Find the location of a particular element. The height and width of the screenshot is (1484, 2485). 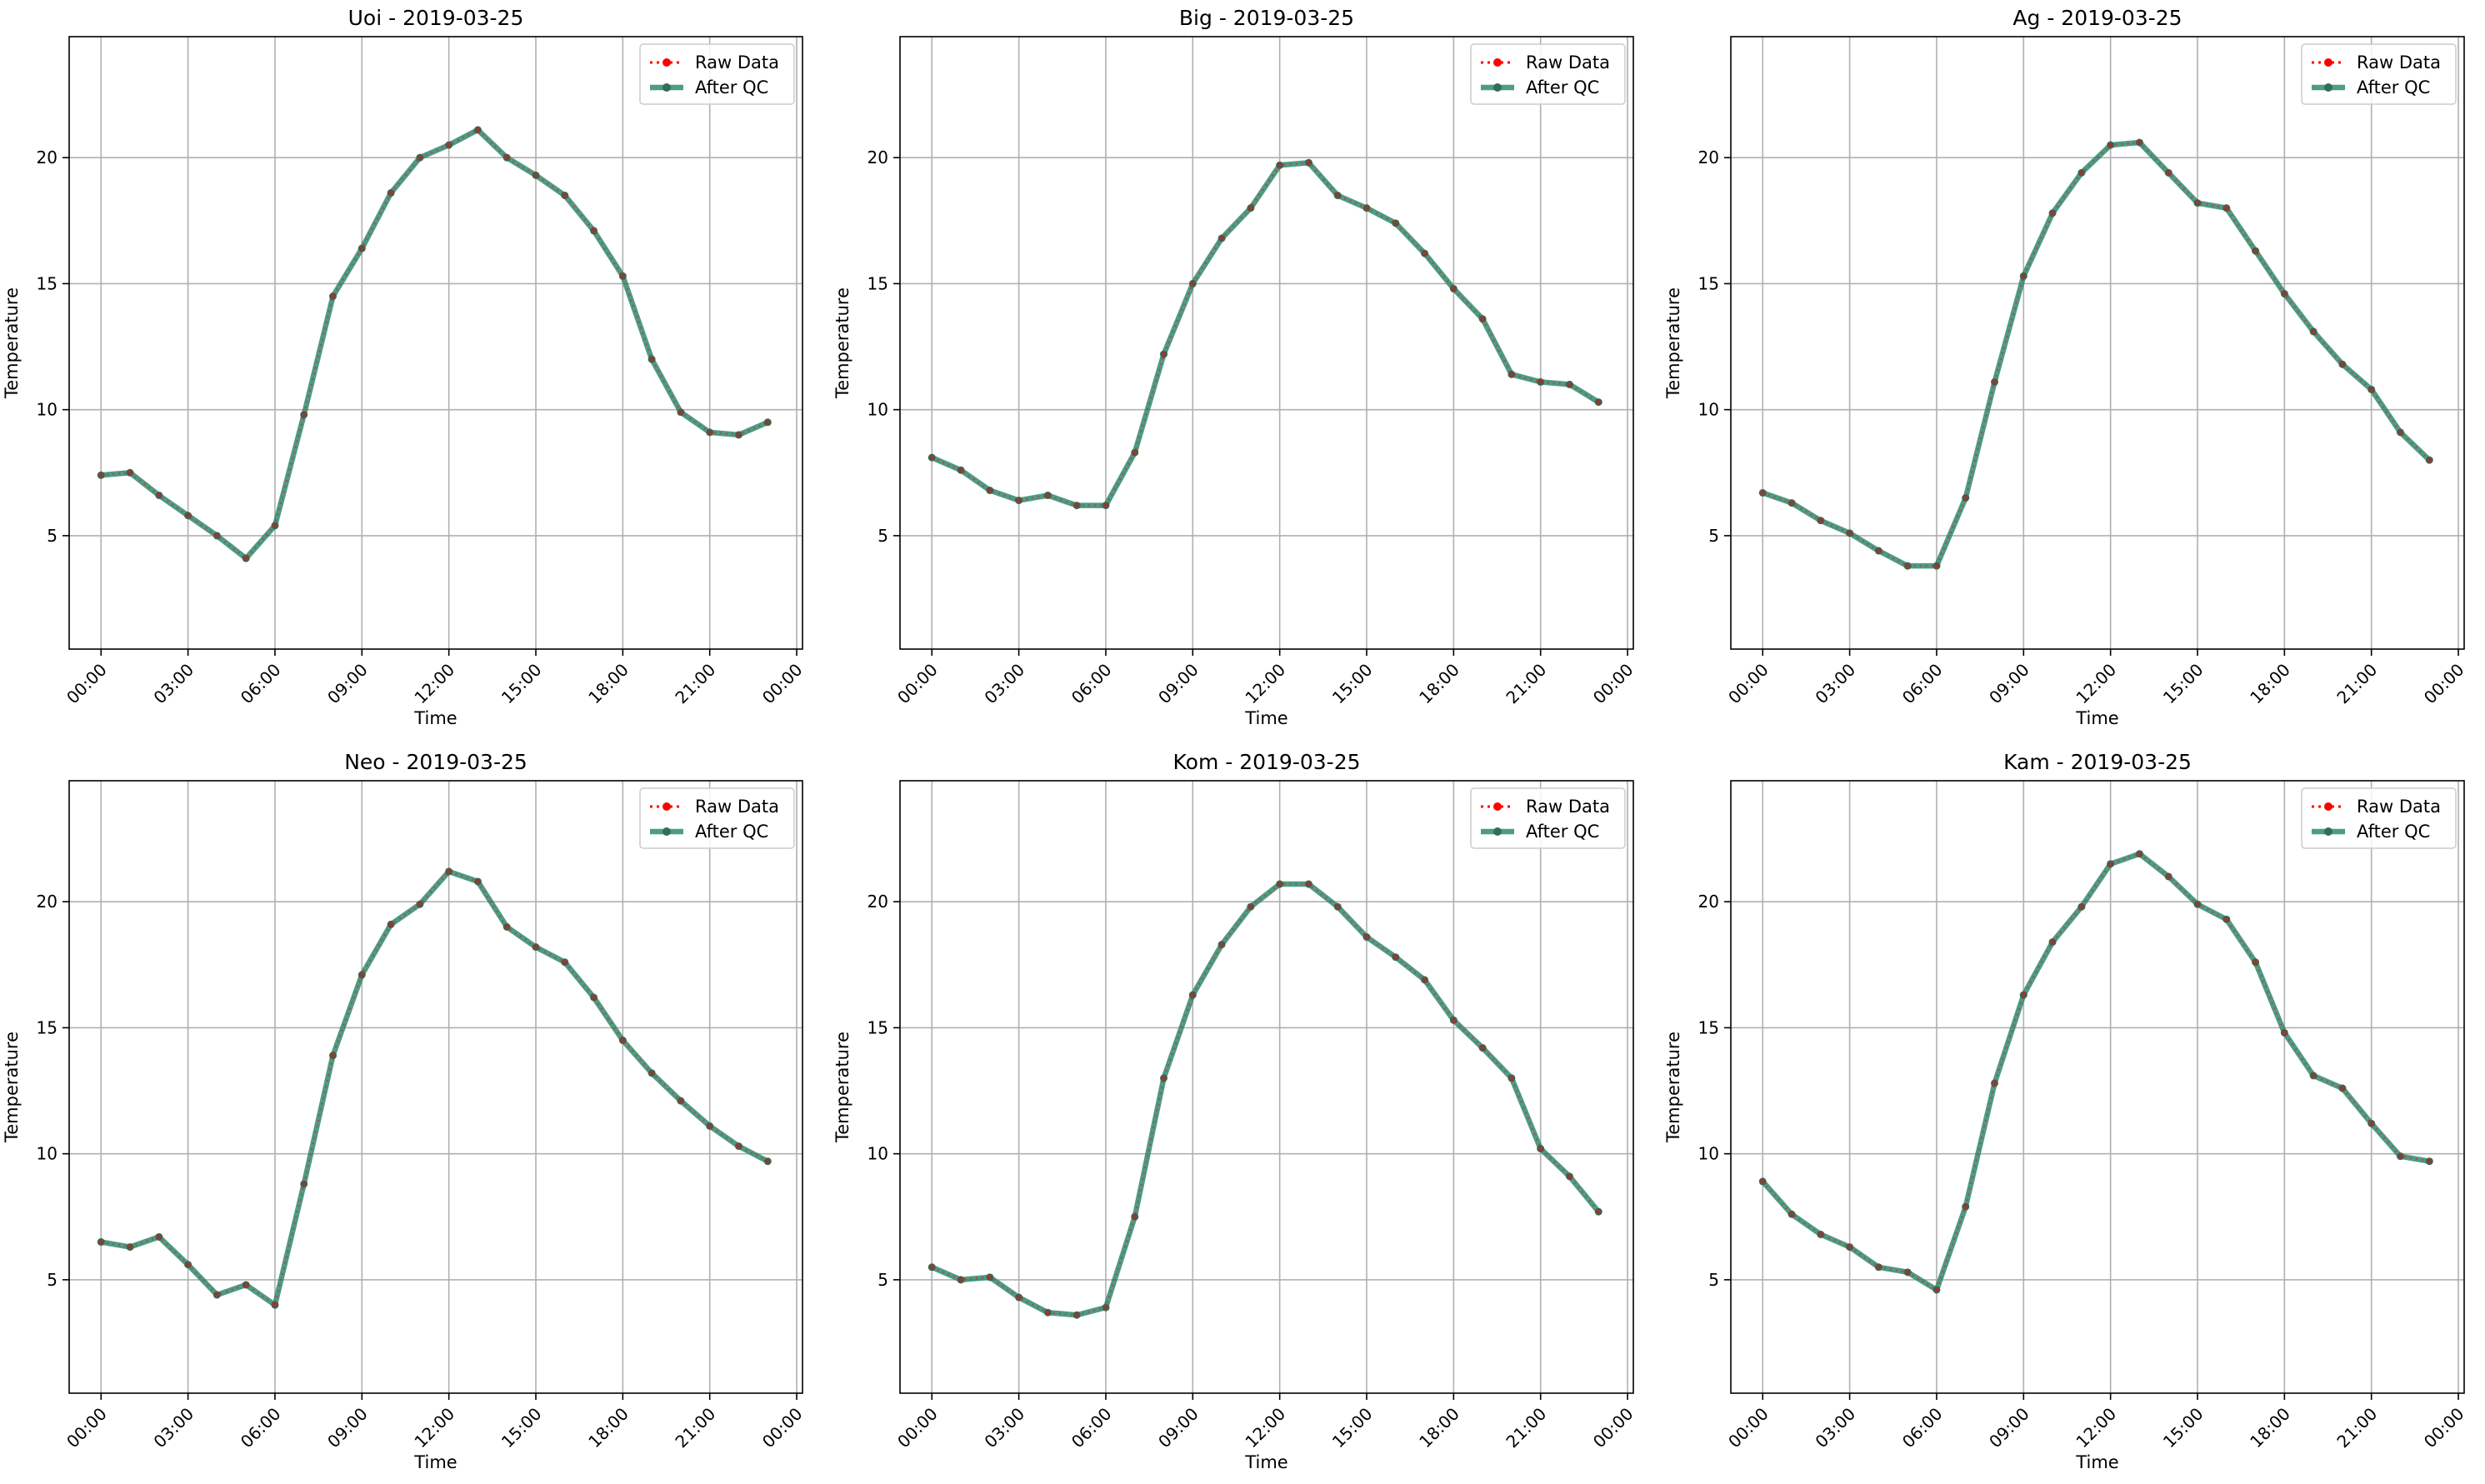

chart-4-kom-legend: Raw Data After QC is located at coordinates (1548, 818).